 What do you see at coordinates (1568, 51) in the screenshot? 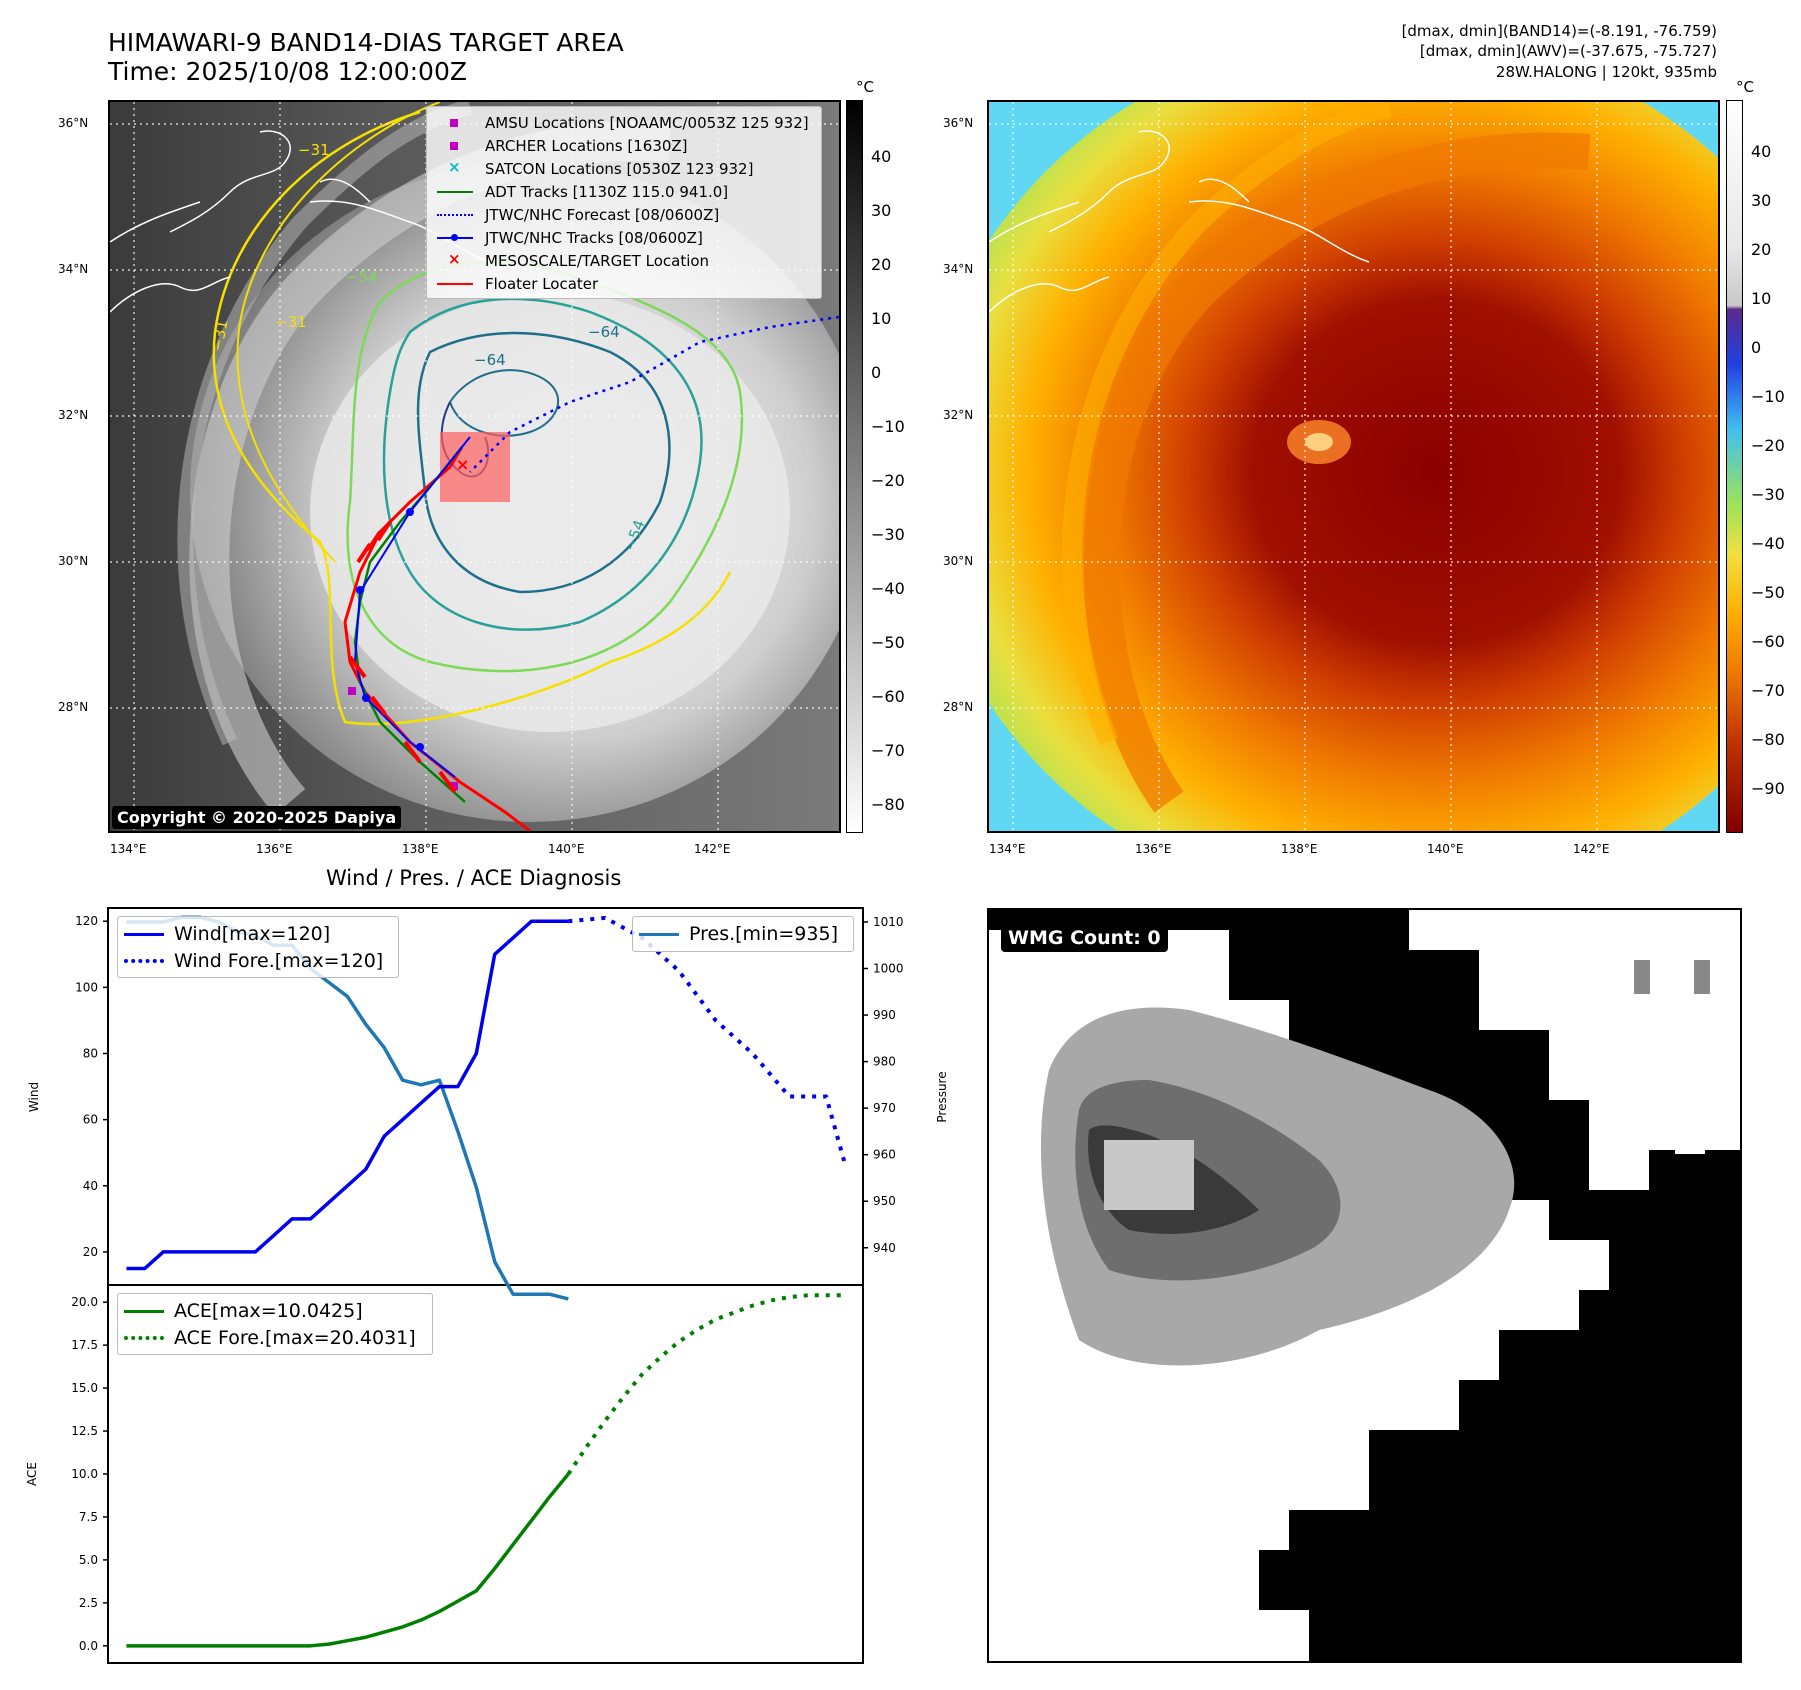
I see `info-line2: [dmax, dmin](AWV)=(-37.675, -75.727)` at bounding box center [1568, 51].